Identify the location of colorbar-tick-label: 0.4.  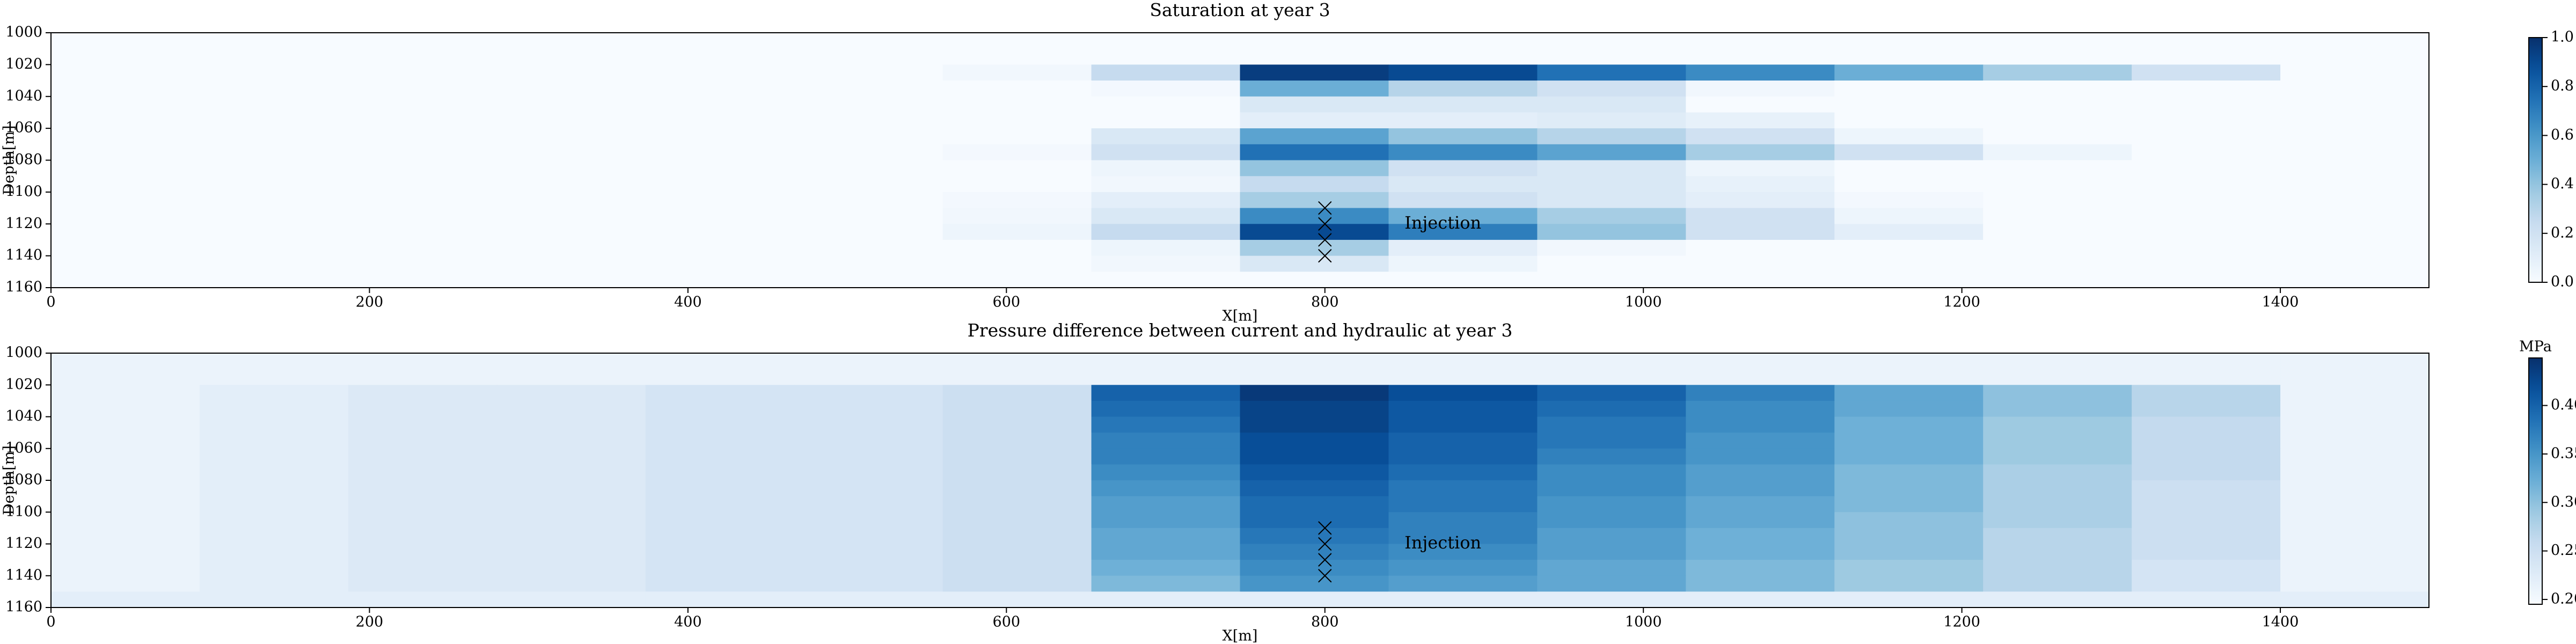
(2562, 183).